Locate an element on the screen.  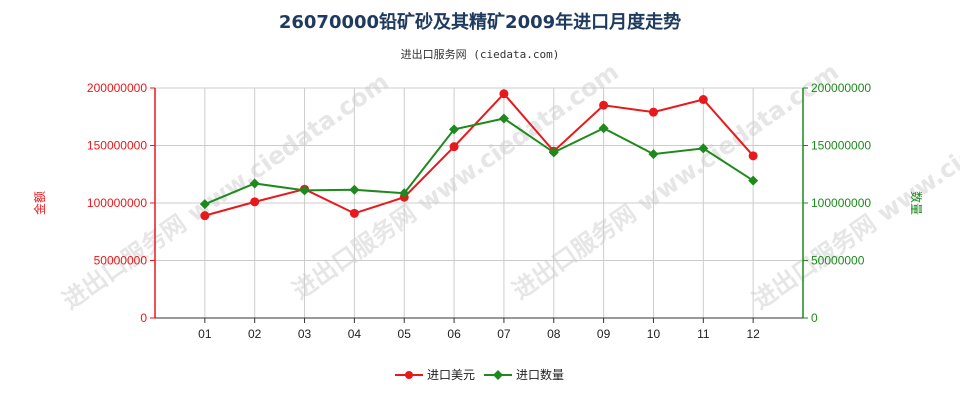
right-tick-label: 50000000 is located at coordinates (838, 261).